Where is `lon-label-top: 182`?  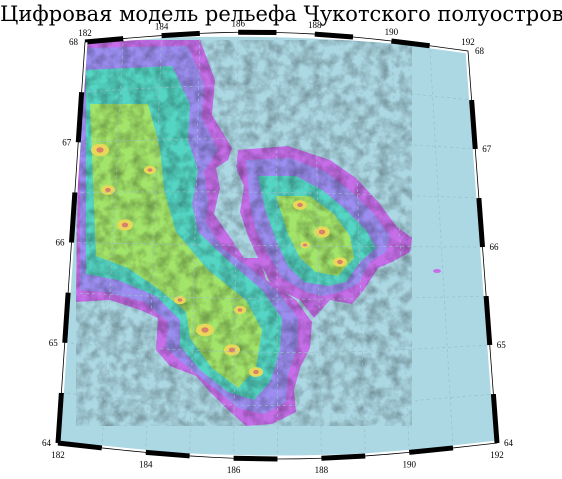
lon-label-top: 182 is located at coordinates (85, 33).